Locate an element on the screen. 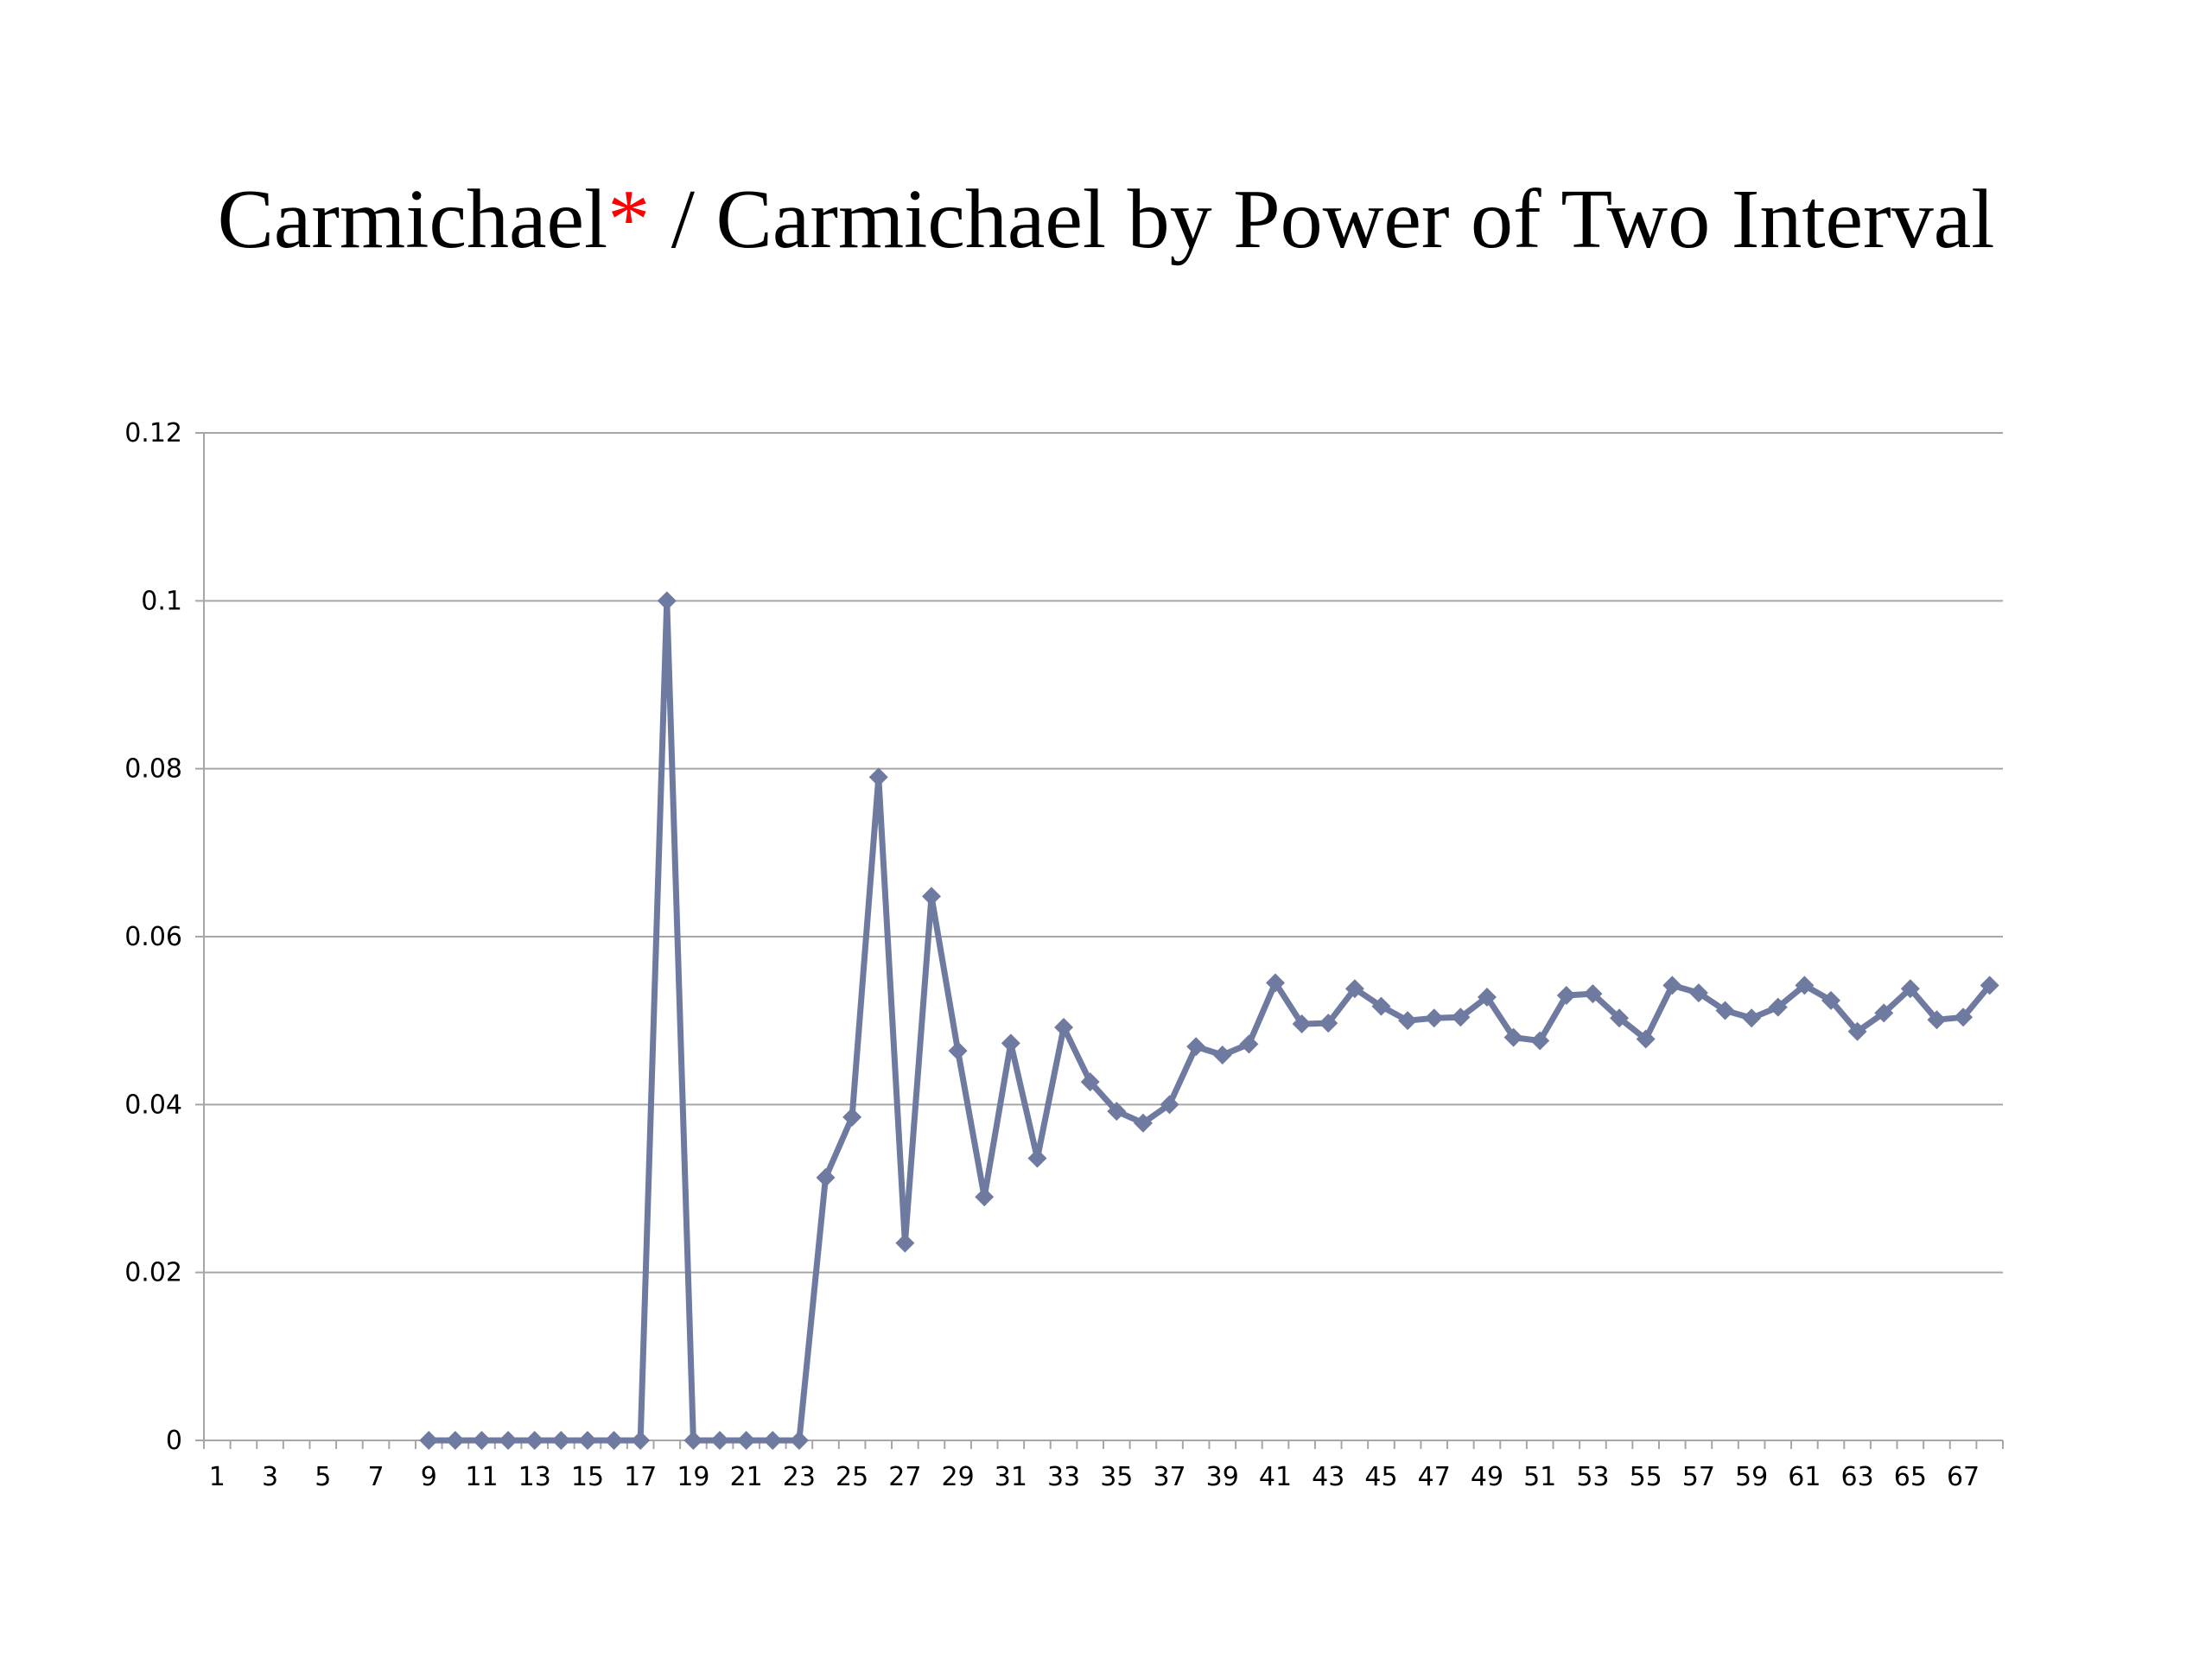 This screenshot has width=2212, height=1659. y-tick-label: 0.1 is located at coordinates (161, 601).